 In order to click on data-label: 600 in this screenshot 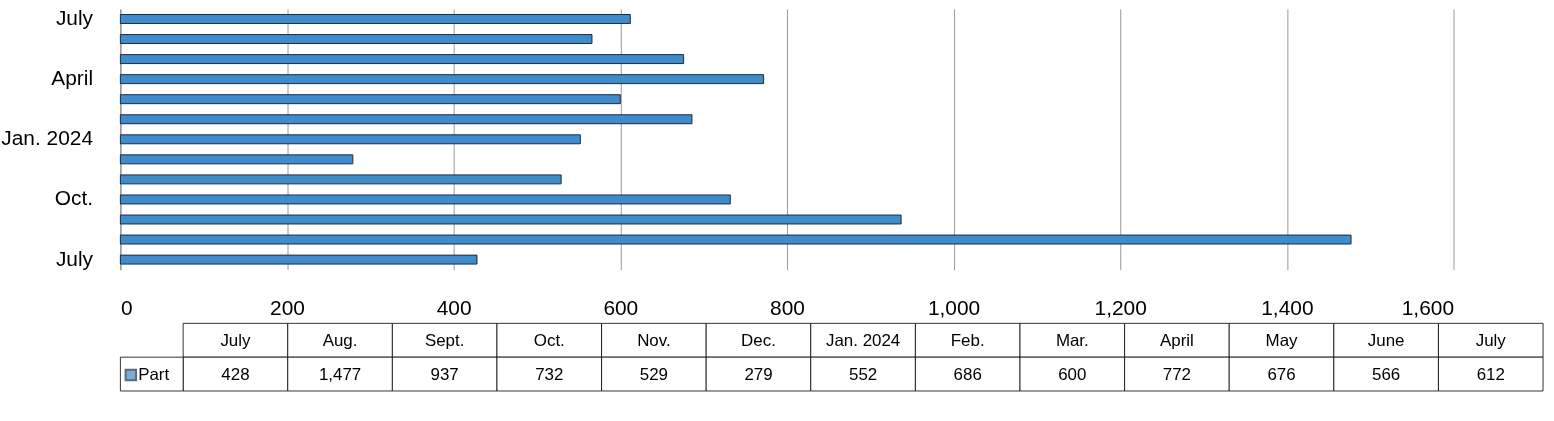, I will do `click(1072, 375)`.